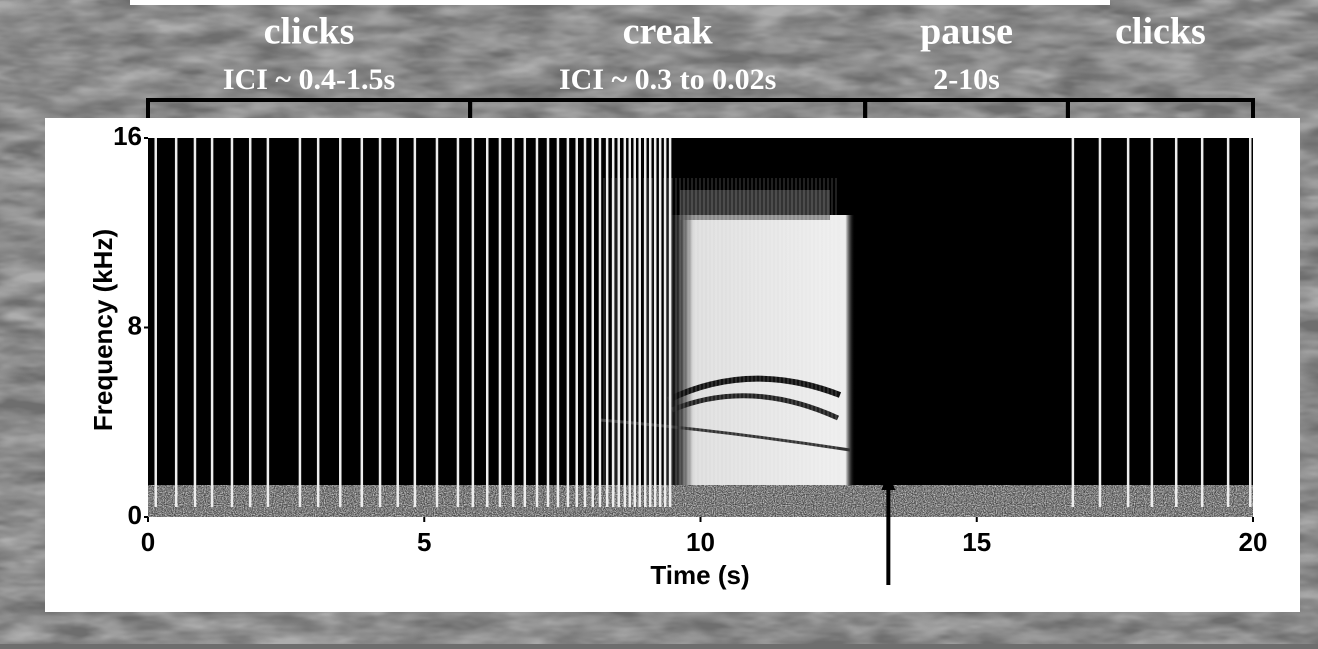 This screenshot has height=649, width=1318. Describe the element at coordinates (667, 79) in the screenshot. I see `segment-sublabel: ICI ~ 0.3 to 0.02s` at that location.